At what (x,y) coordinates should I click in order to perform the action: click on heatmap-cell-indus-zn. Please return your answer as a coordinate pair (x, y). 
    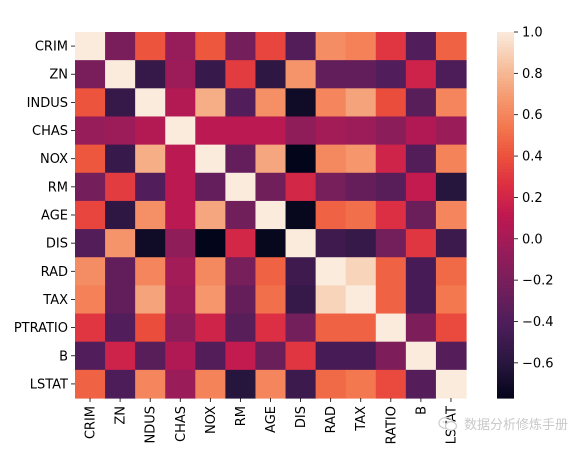
    Looking at the image, I should click on (120, 103).